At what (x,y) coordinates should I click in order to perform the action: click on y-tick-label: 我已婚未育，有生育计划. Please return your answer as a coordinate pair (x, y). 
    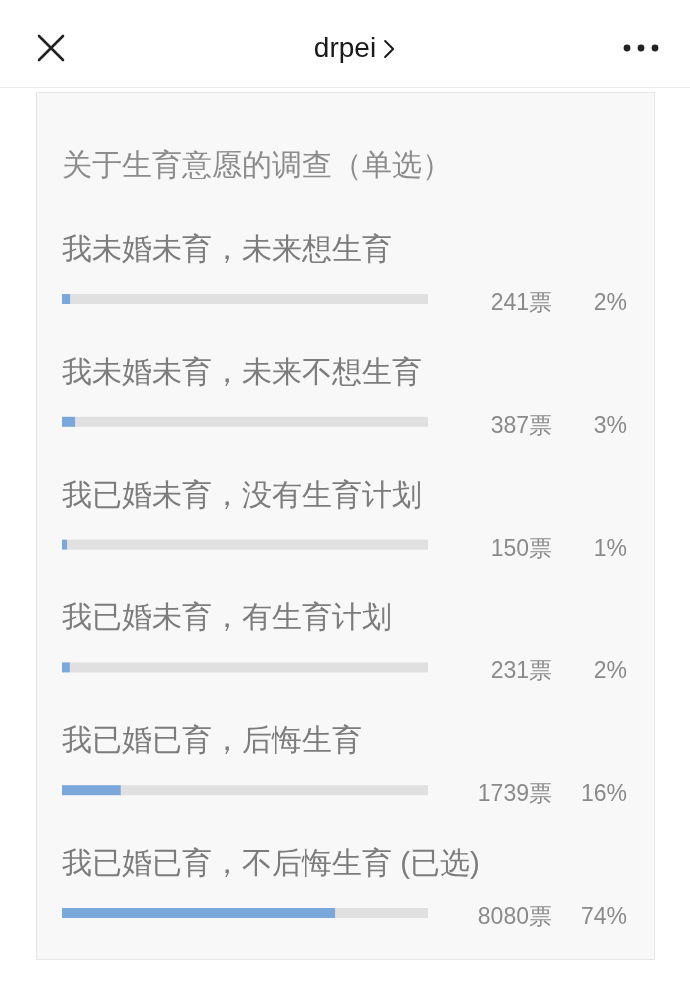
    Looking at the image, I should click on (227, 617).